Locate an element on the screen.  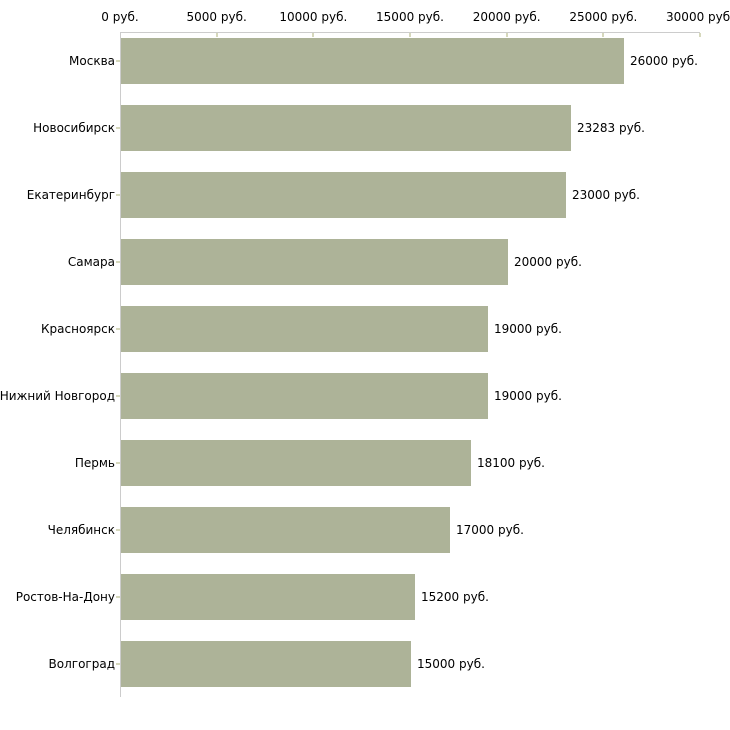
category-label: Нижний Новгород is located at coordinates (57, 396).